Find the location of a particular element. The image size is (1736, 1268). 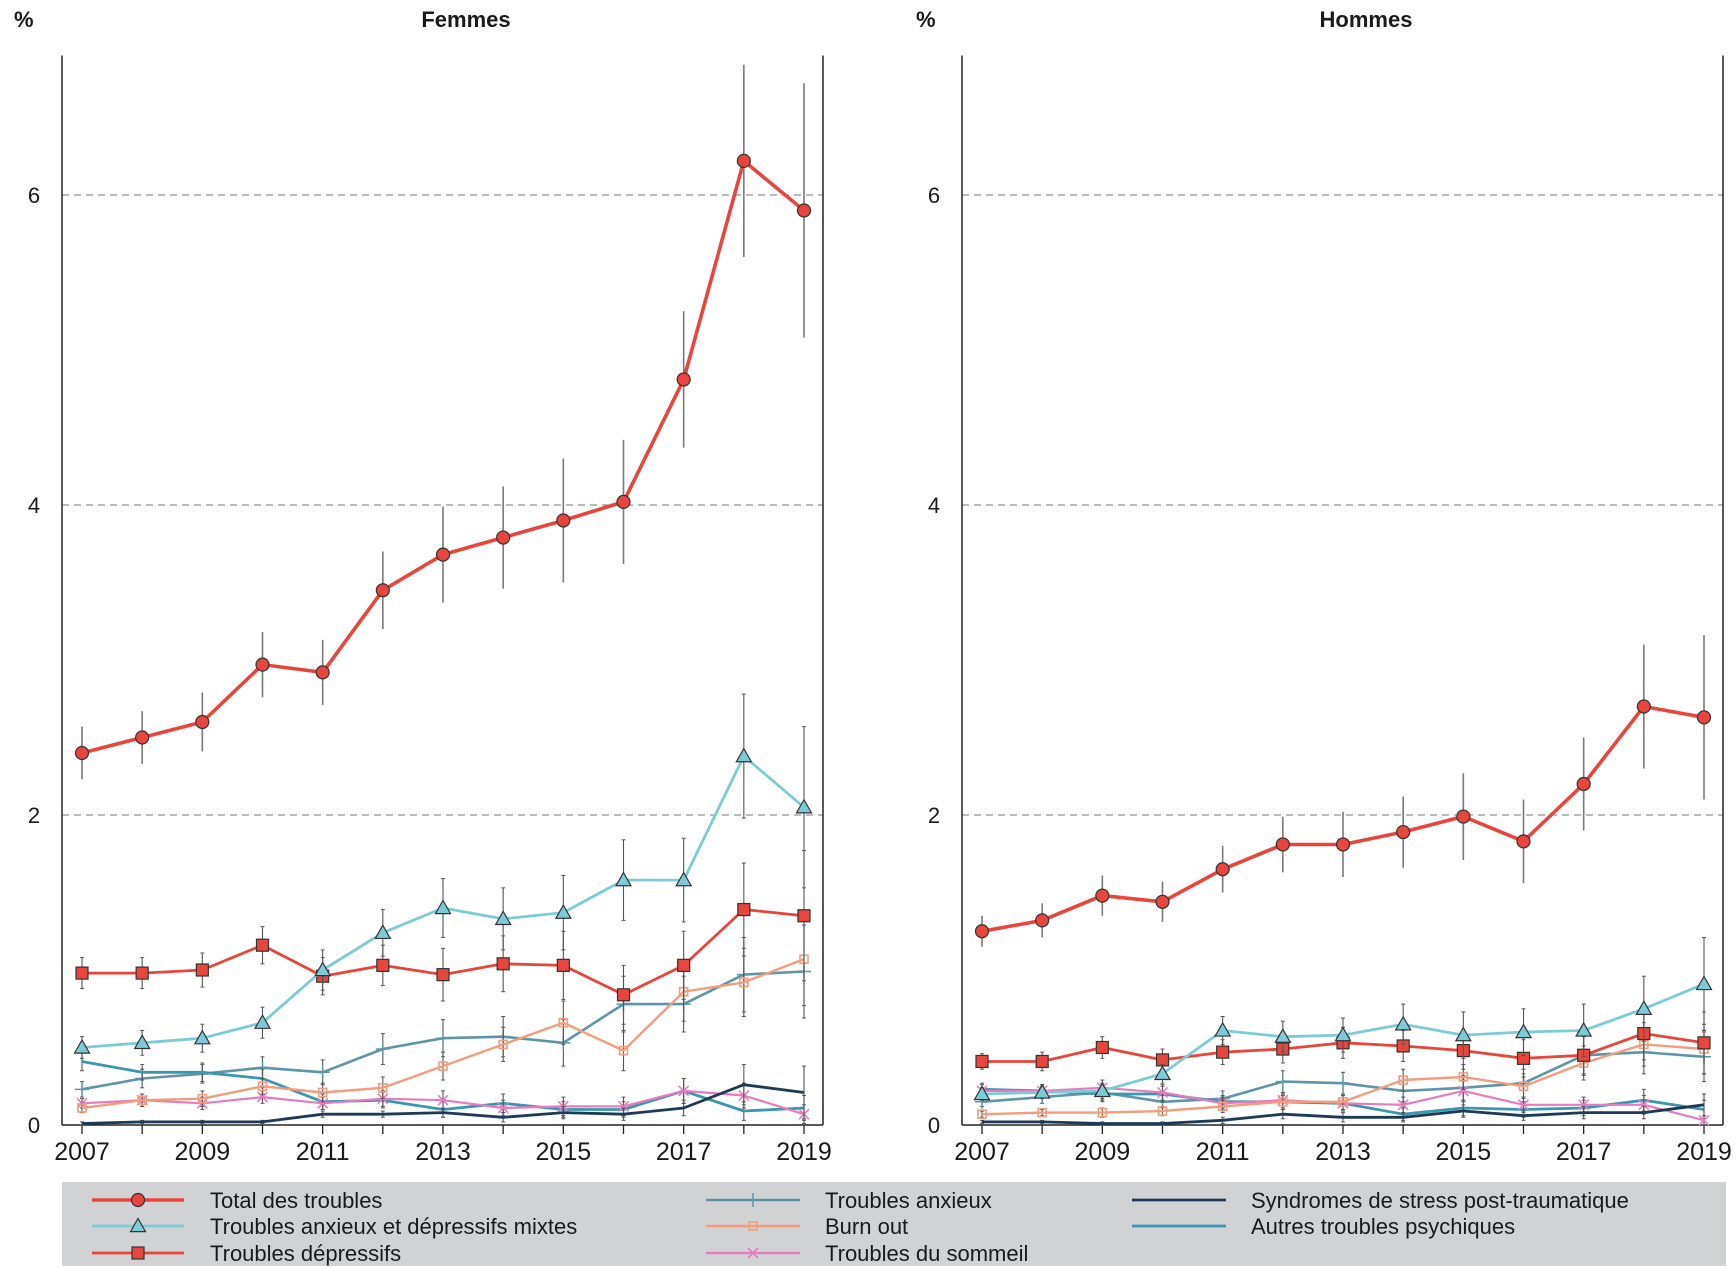

legend-label: Troubles du sommeil is located at coordinates (926, 1253).